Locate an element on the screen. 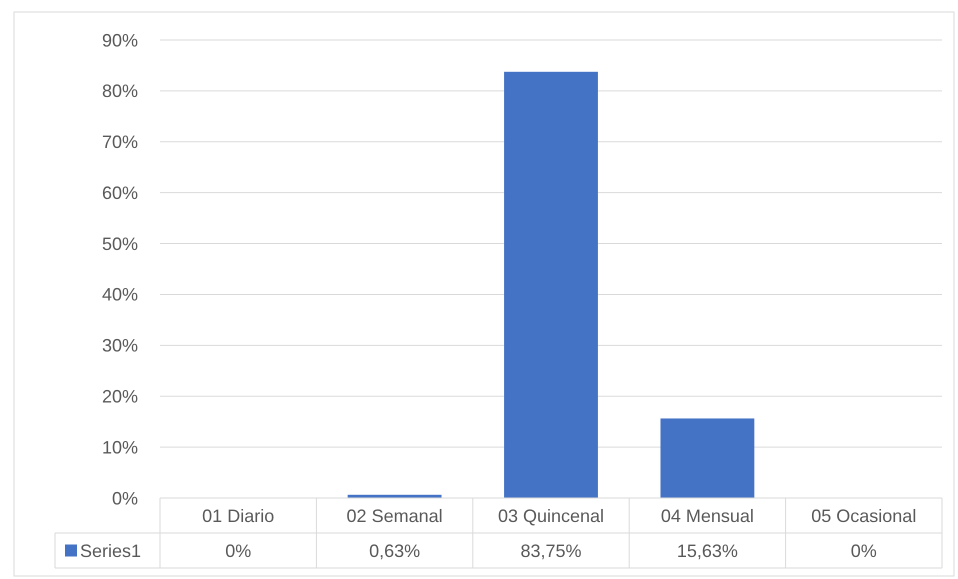 This screenshot has height=579, width=958. y-tick-label: 80% is located at coordinates (120, 91).